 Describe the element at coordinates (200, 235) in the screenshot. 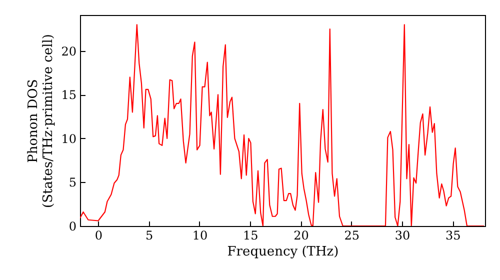

I see `x-tick-label: 10` at that location.